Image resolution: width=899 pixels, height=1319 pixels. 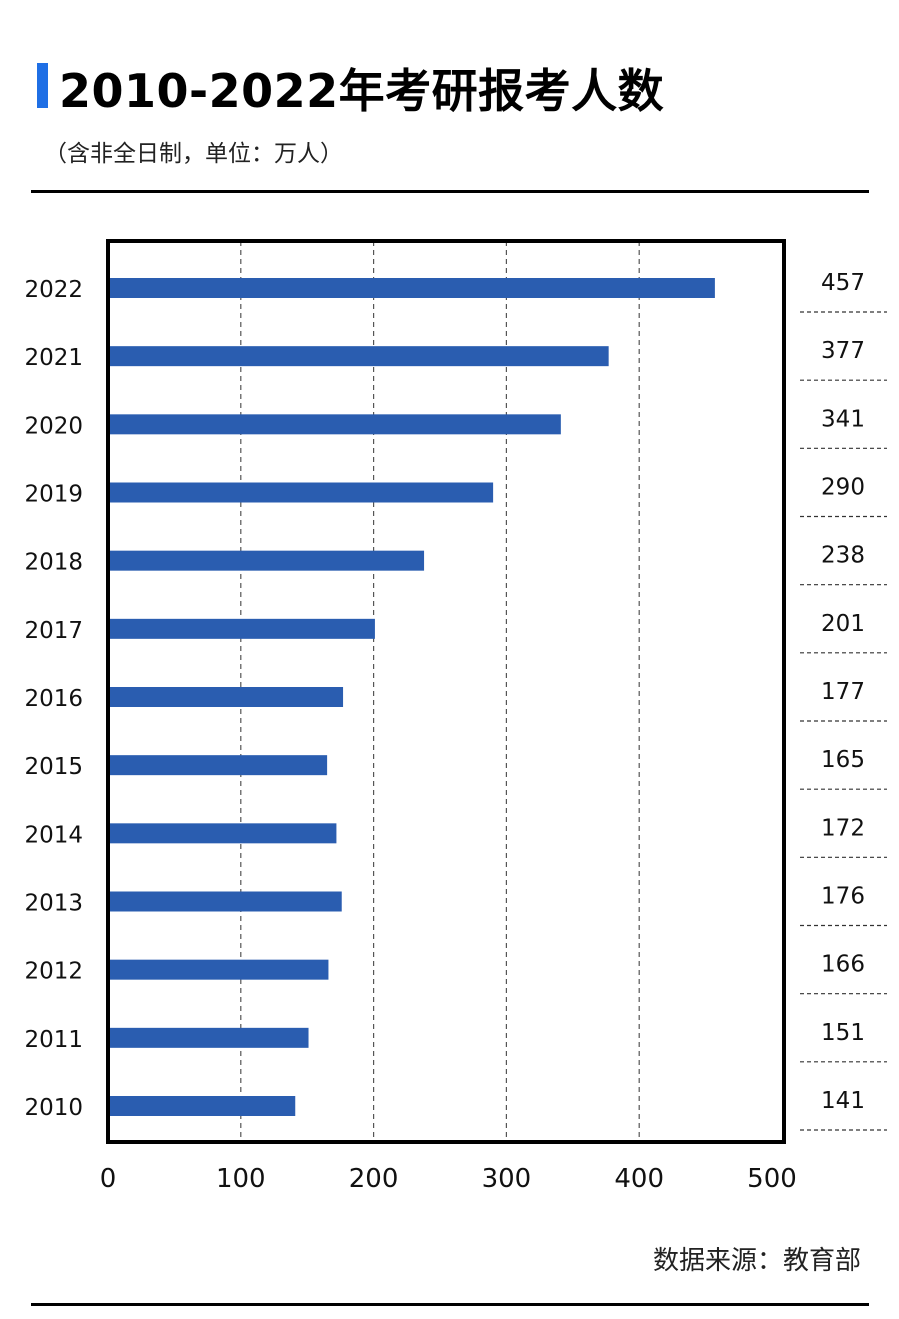 What do you see at coordinates (202, 1106) in the screenshot?
I see `bar-2010` at bounding box center [202, 1106].